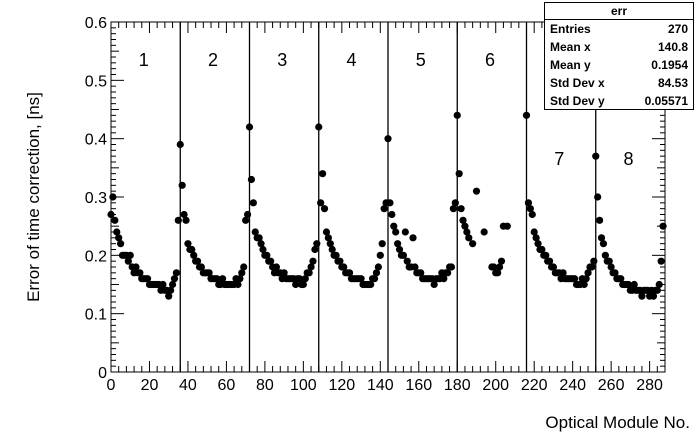 Image resolution: width=698 pixels, height=443 pixels. I want to click on stats-value: 0.05571, so click(666, 101).